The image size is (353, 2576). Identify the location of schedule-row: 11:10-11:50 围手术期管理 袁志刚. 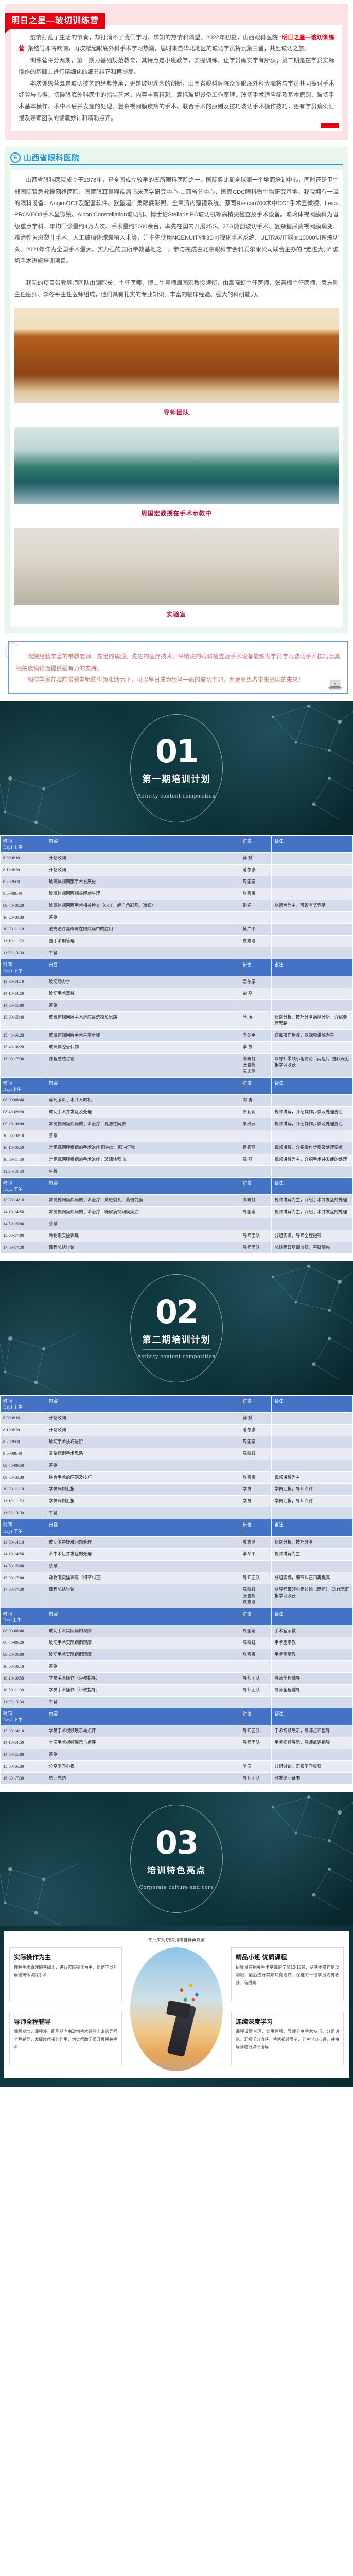
(177, 941).